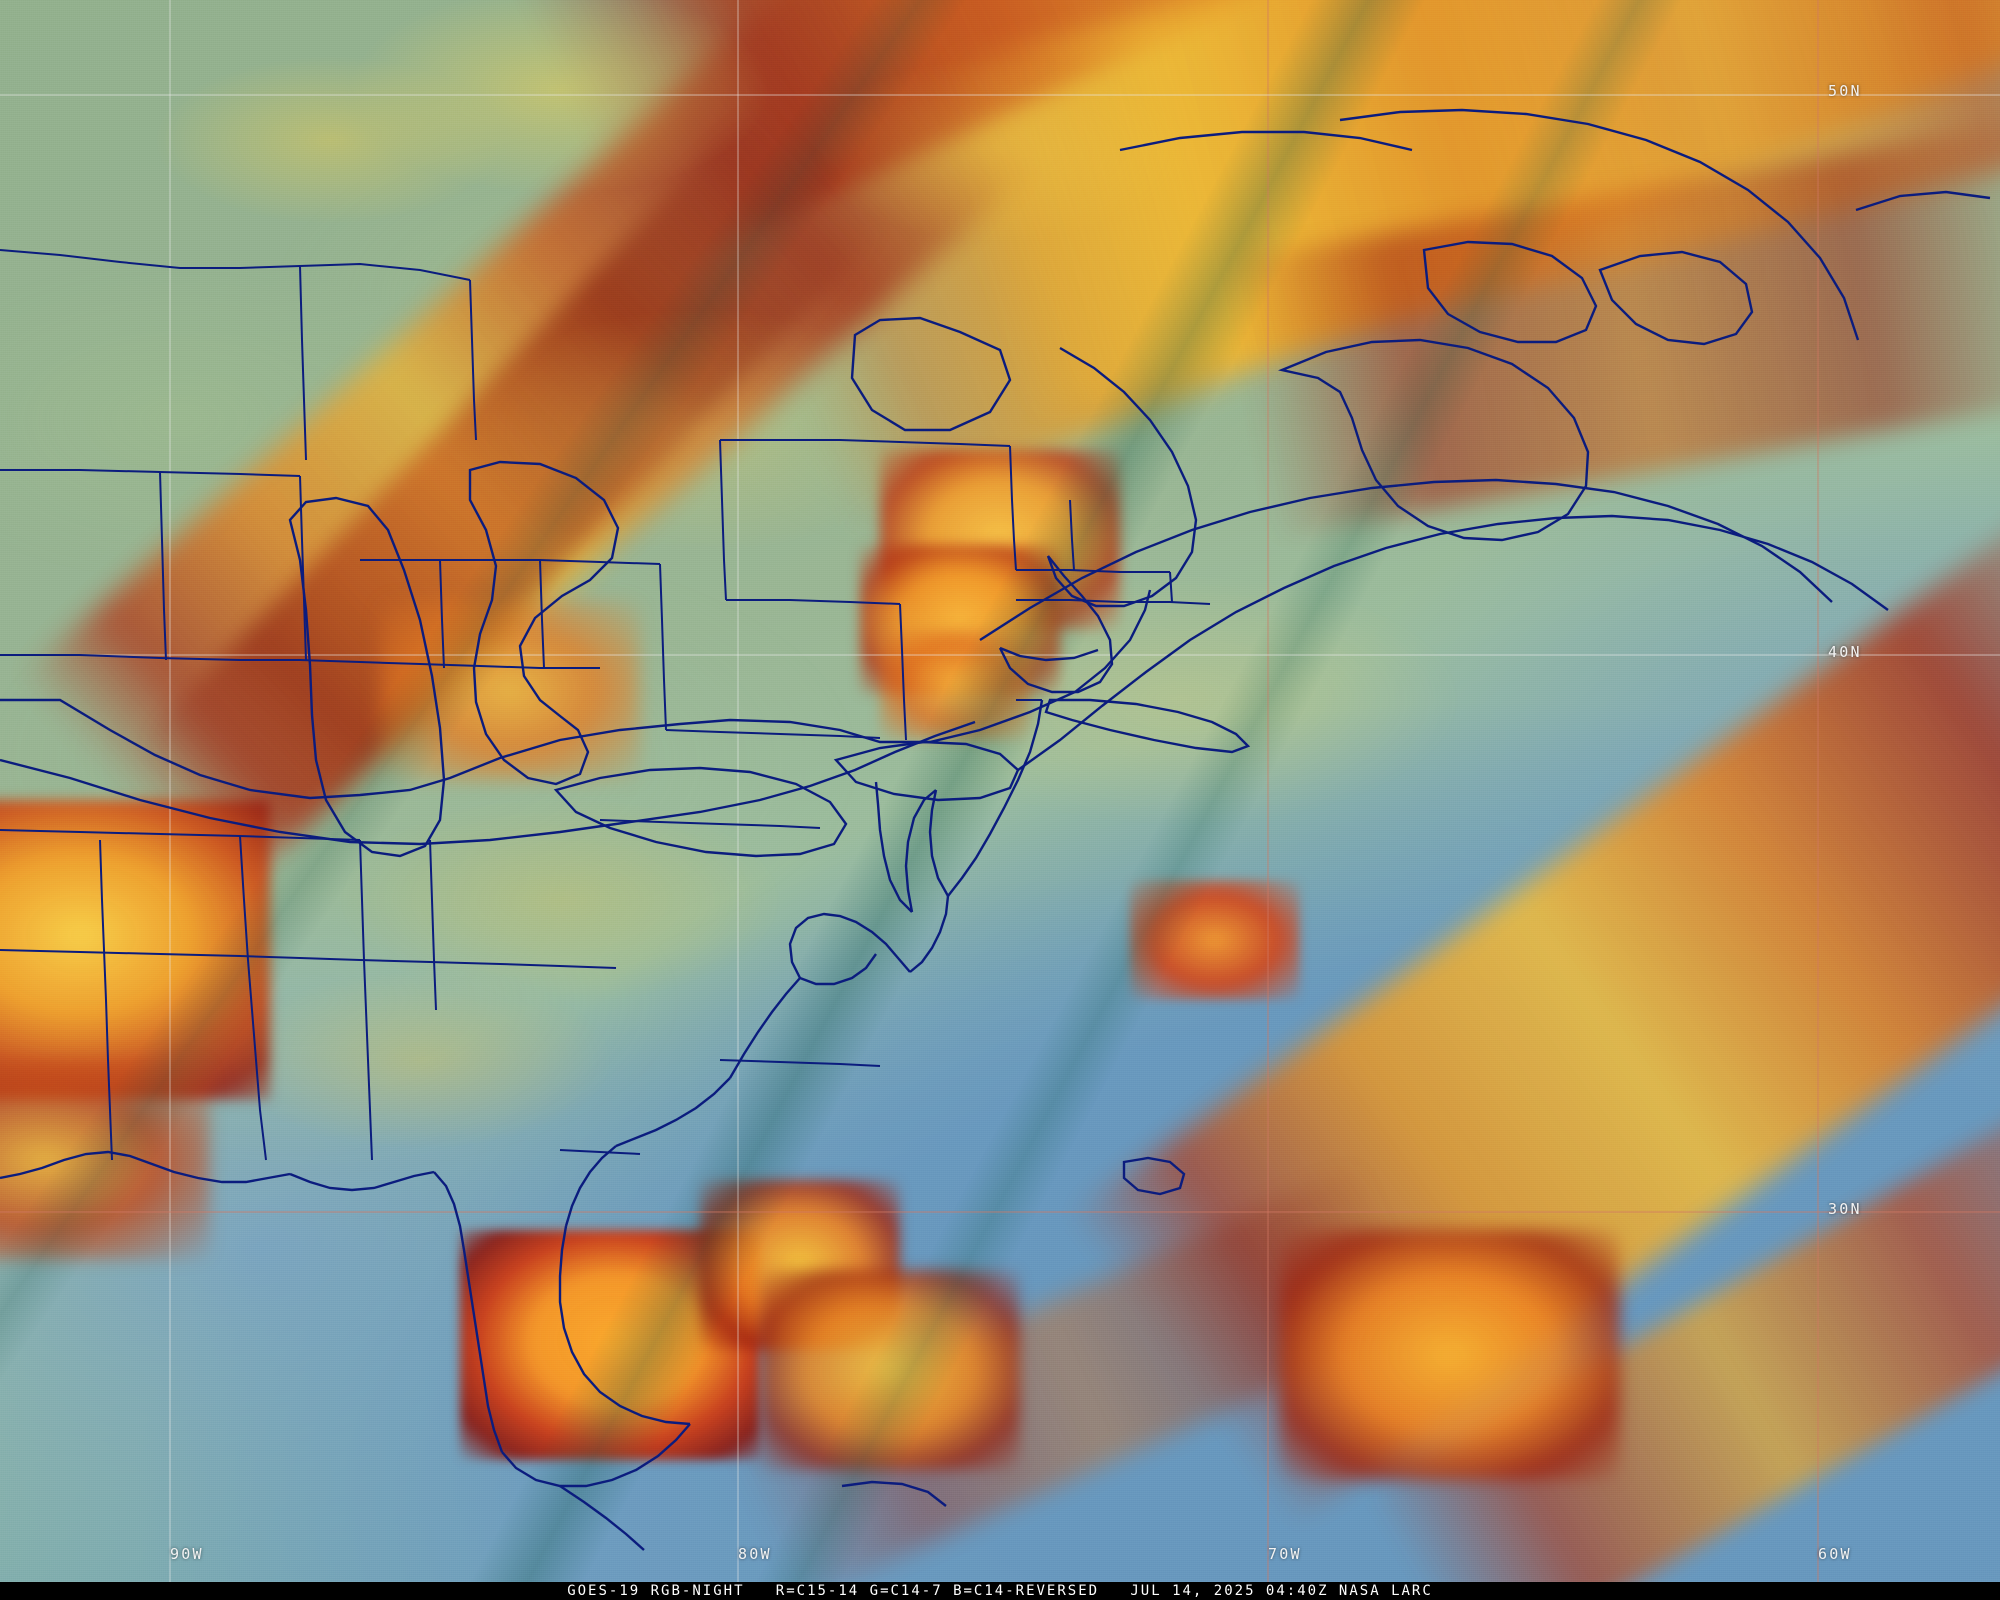 The image size is (2000, 1600). I want to click on nova-scotia-outline, so click(1433, 440).